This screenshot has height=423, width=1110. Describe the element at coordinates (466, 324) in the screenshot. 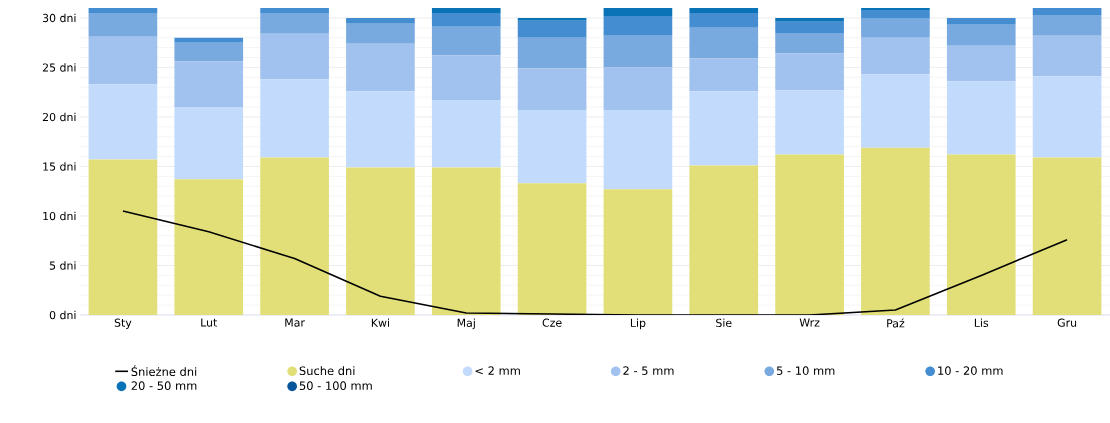

I see `x-tick-label: Maj` at that location.